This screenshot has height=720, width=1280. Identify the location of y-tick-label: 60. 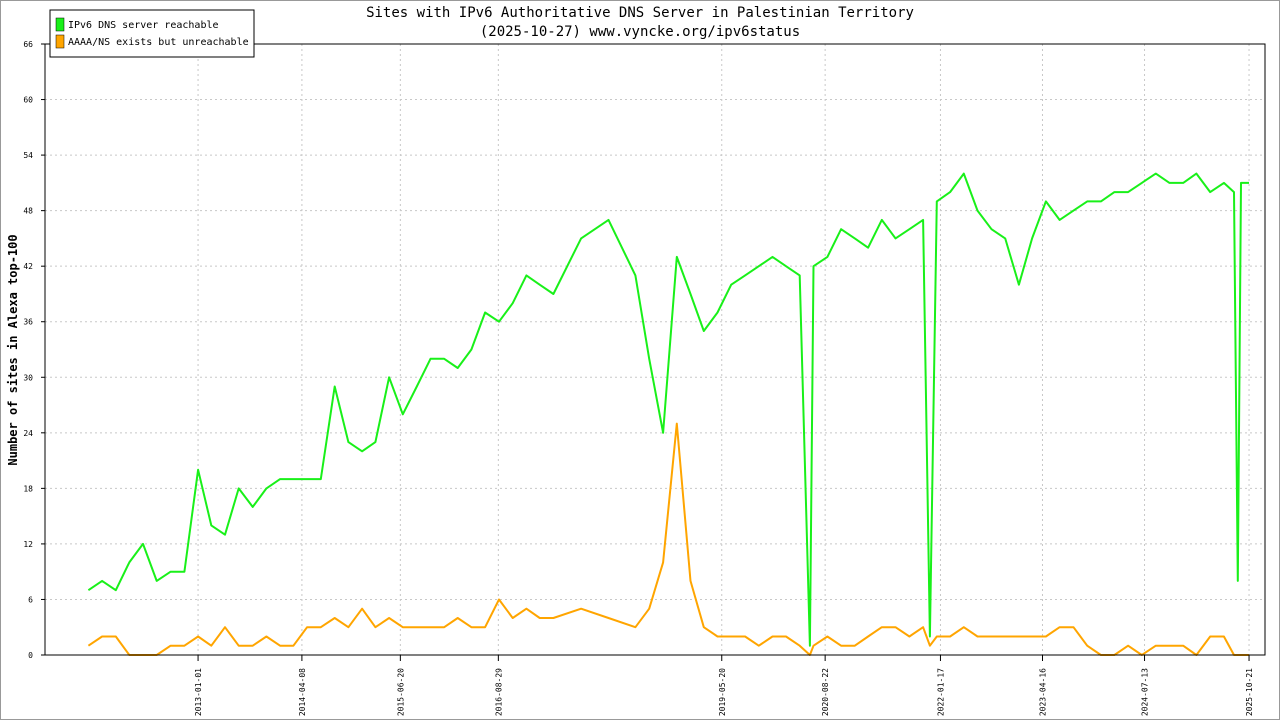
(28, 100).